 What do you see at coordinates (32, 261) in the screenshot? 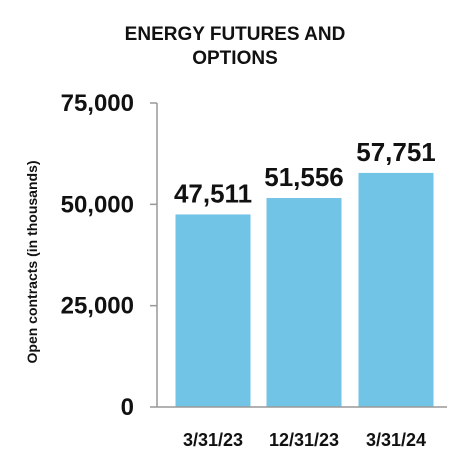
I see `y-axis-label: Open contracts (in thousands)` at bounding box center [32, 261].